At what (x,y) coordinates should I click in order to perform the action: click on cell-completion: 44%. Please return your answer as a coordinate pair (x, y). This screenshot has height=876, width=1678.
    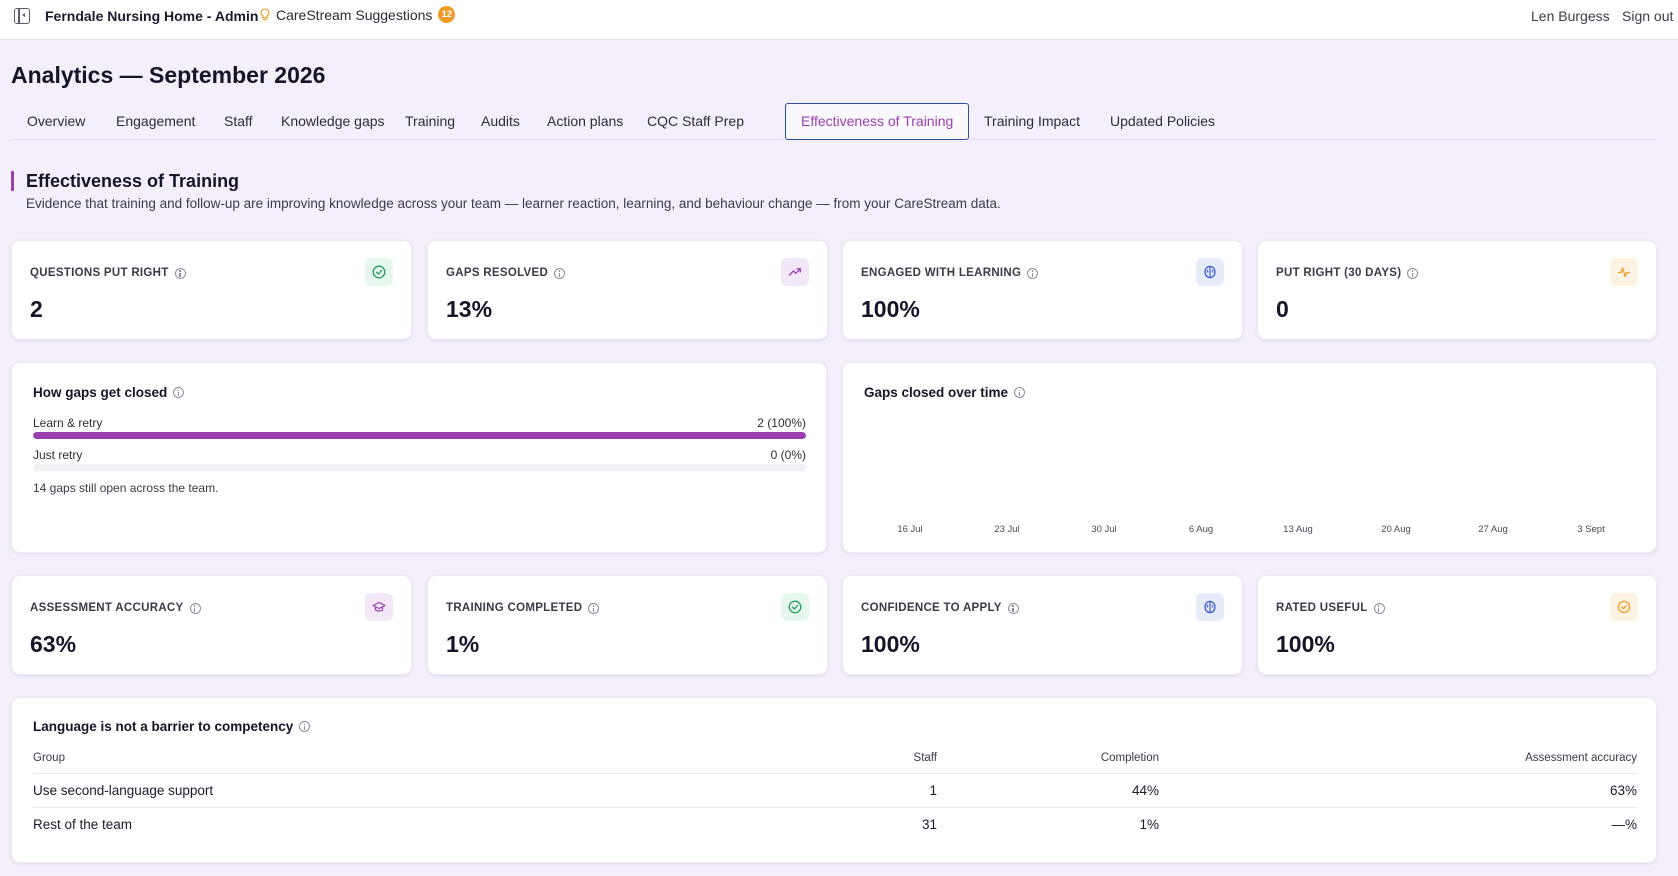
    Looking at the image, I should click on (1145, 790).